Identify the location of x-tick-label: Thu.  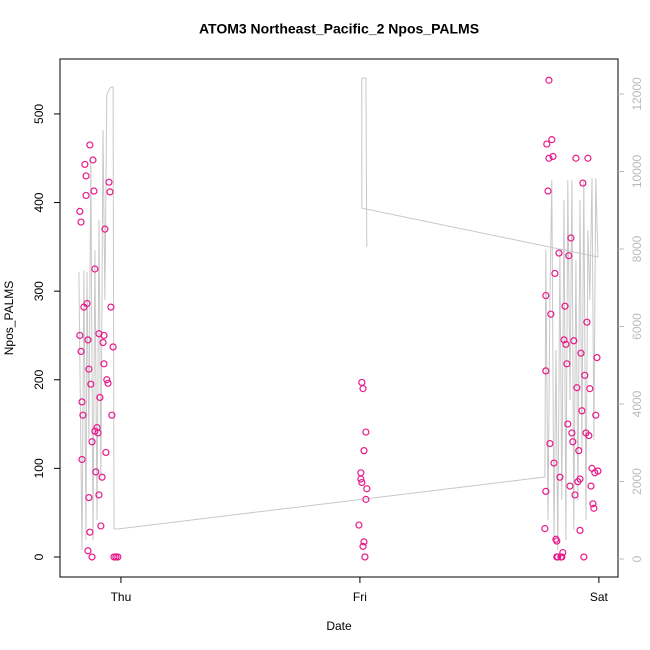
(121, 597).